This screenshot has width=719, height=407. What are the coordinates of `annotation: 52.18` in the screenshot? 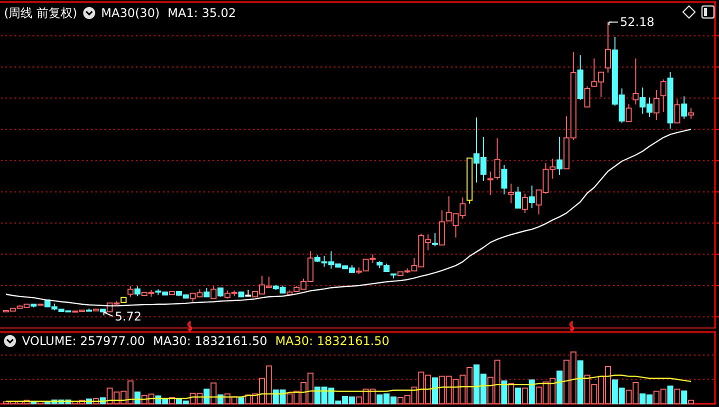 It's located at (637, 22).